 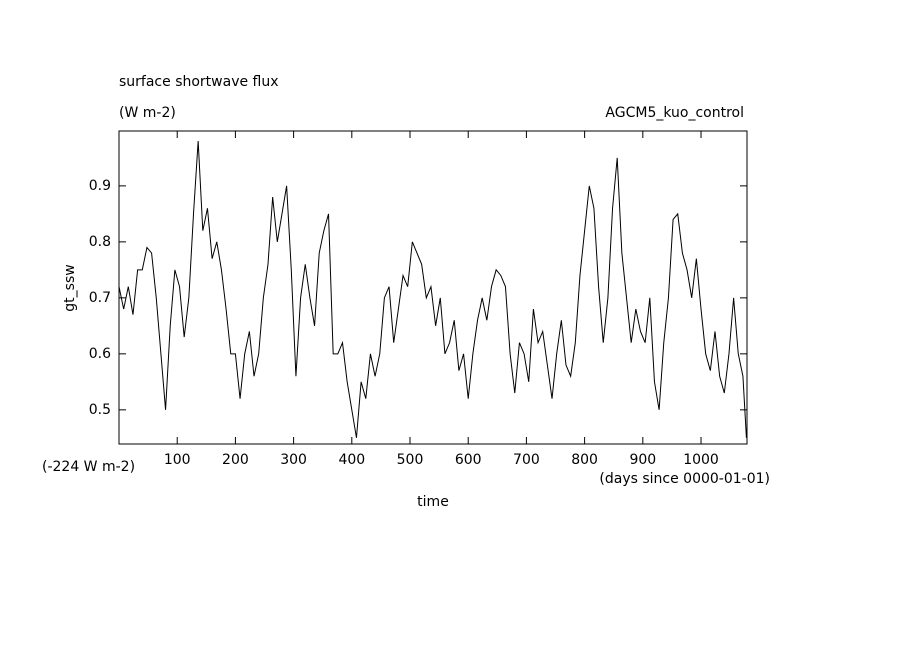 What do you see at coordinates (100, 354) in the screenshot?
I see `y-tick-label: 0.6` at bounding box center [100, 354].